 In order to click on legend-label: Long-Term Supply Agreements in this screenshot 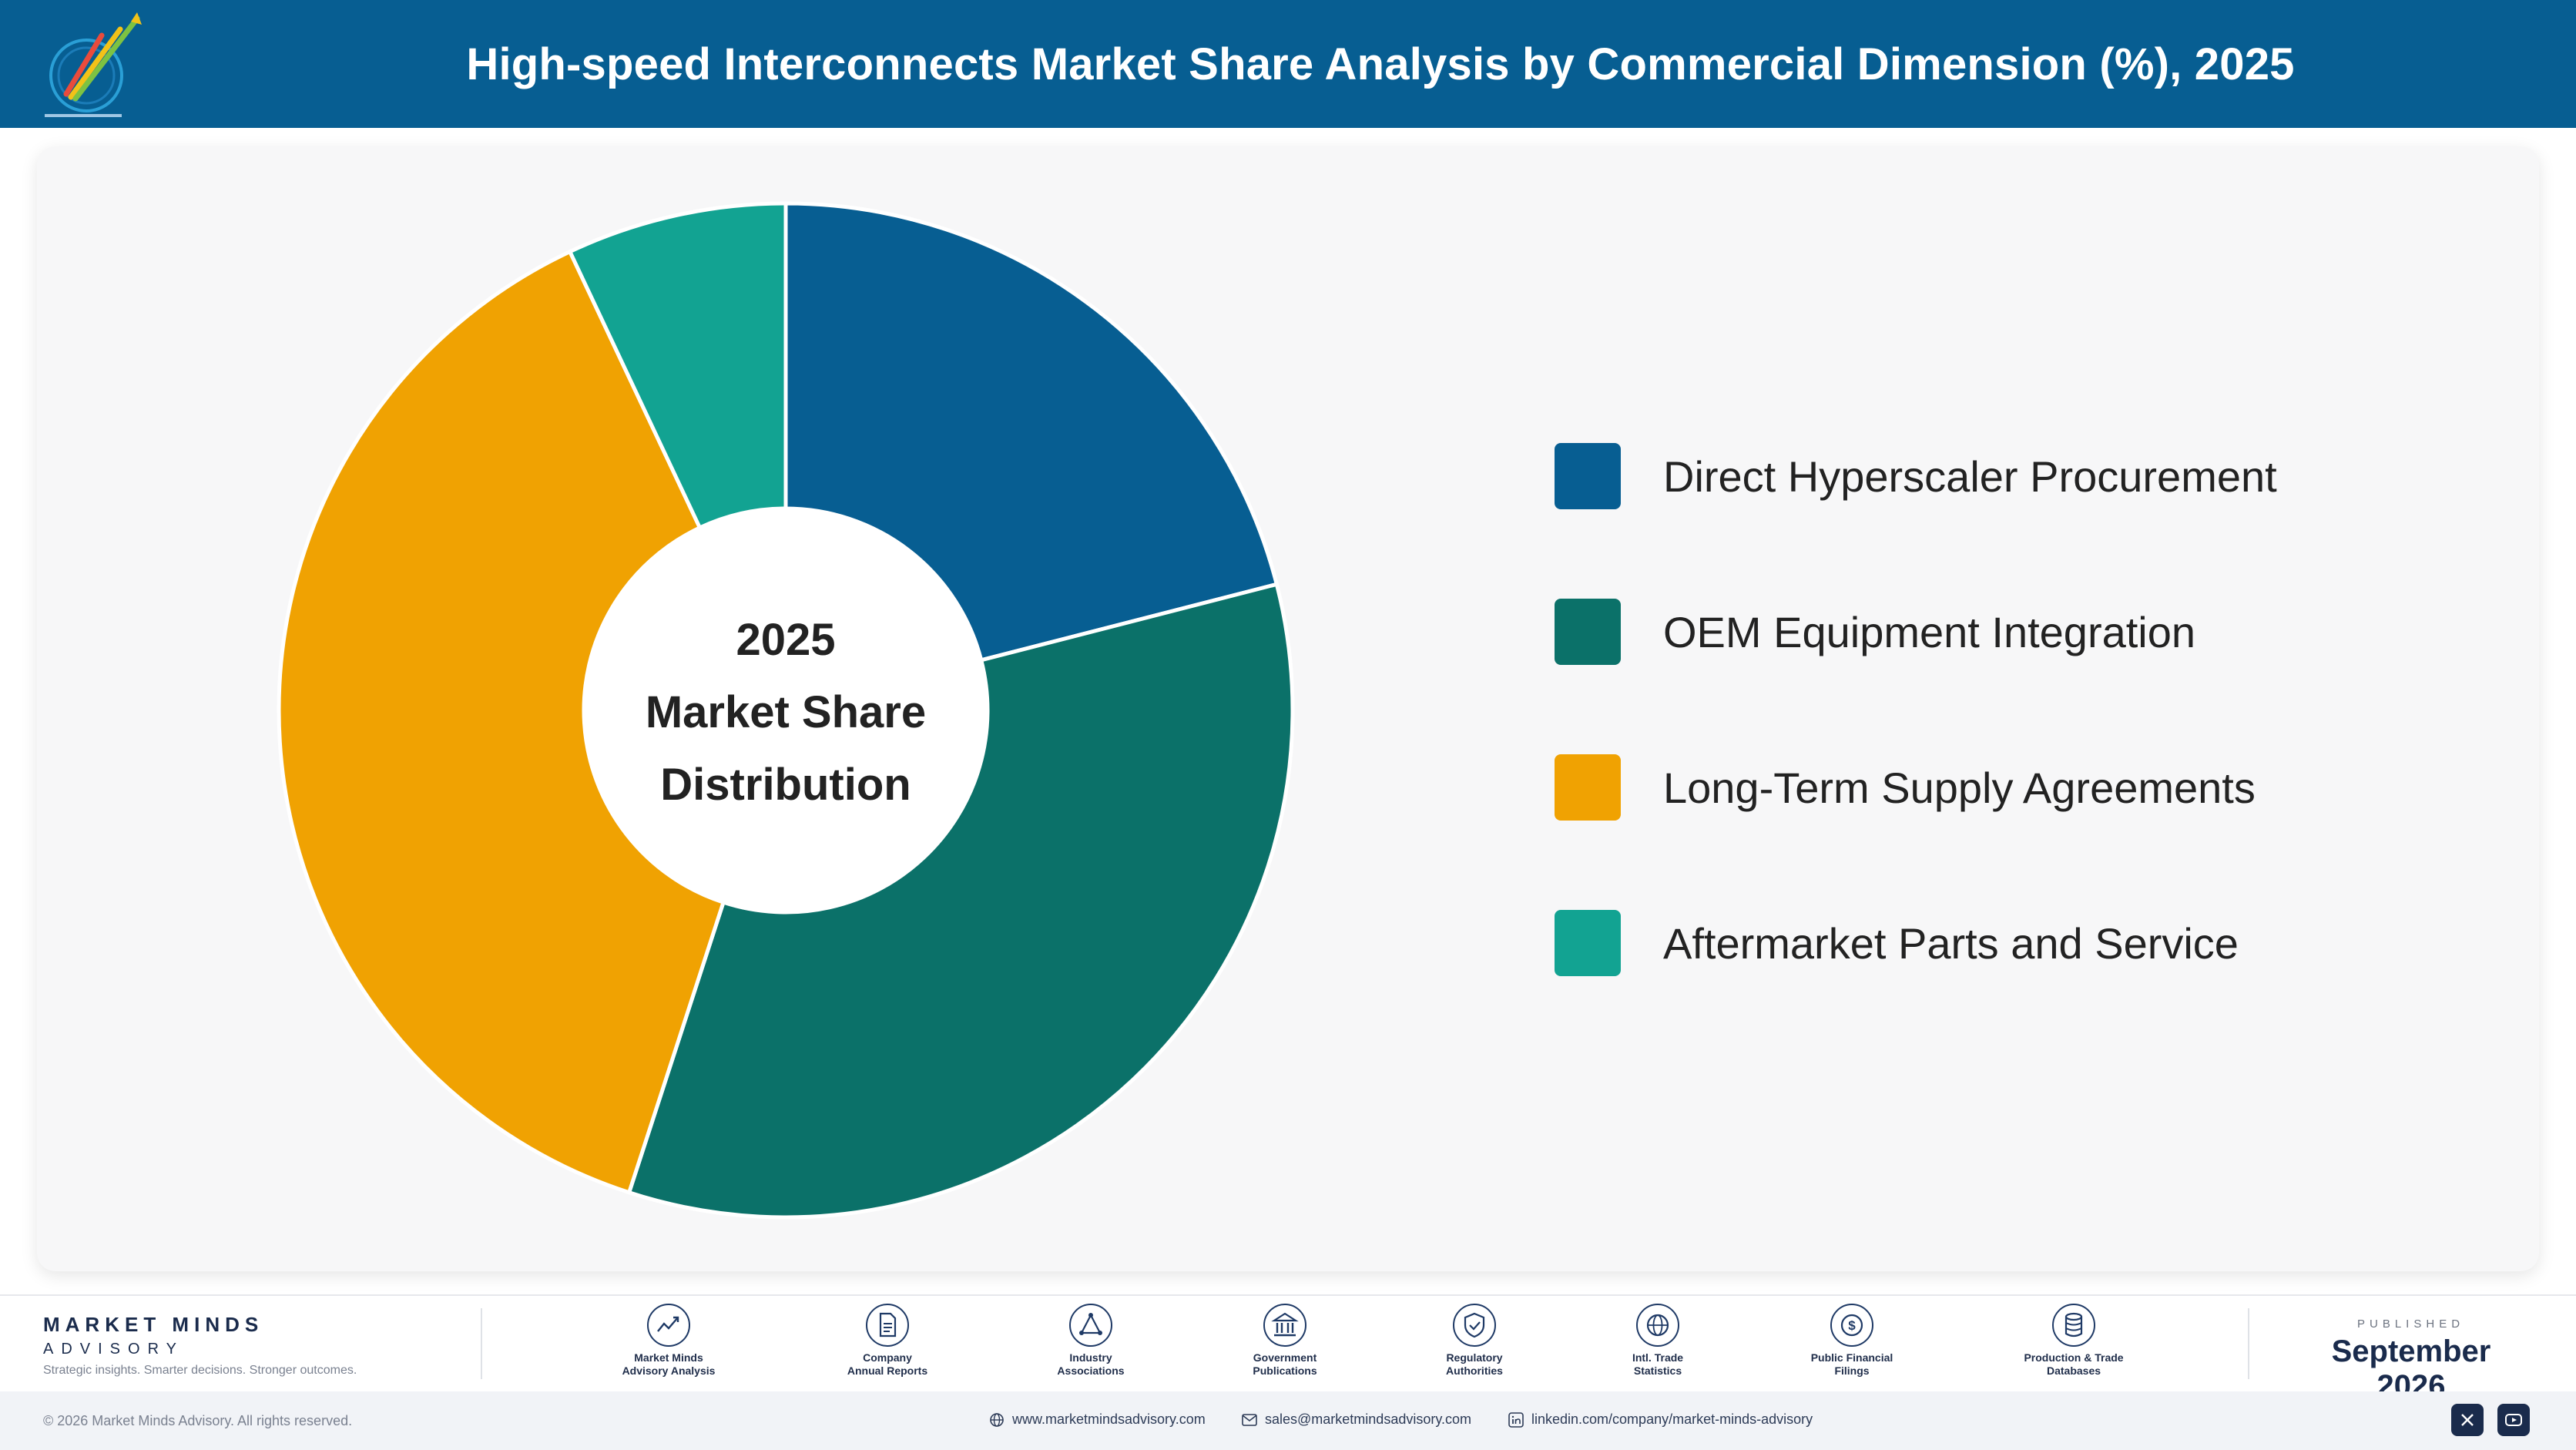, I will do `click(1959, 787)`.